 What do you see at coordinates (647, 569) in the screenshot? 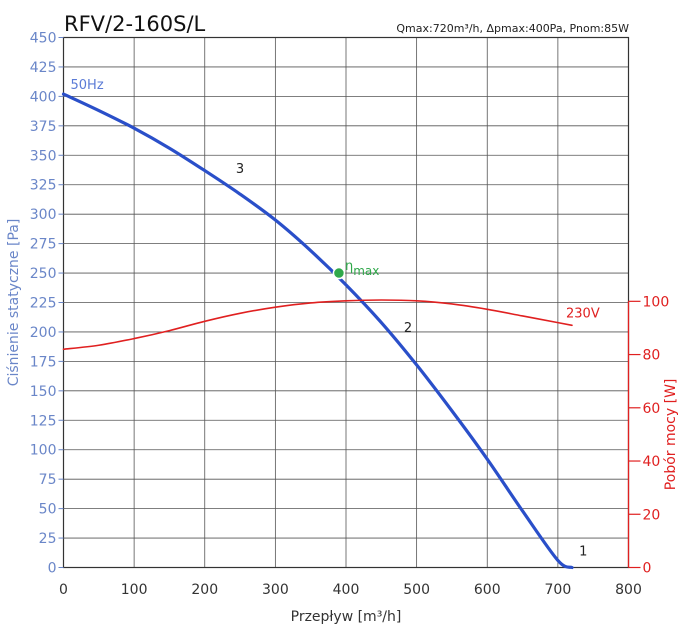
I see `y-right-tick-label: 0` at bounding box center [647, 569].